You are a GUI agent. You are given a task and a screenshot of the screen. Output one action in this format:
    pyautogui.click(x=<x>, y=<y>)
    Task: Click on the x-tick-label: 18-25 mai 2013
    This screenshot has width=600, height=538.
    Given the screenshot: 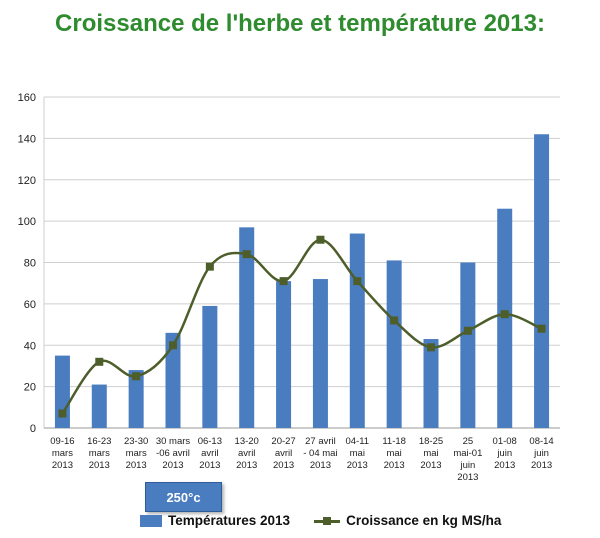 What is the action you would take?
    pyautogui.click(x=431, y=453)
    